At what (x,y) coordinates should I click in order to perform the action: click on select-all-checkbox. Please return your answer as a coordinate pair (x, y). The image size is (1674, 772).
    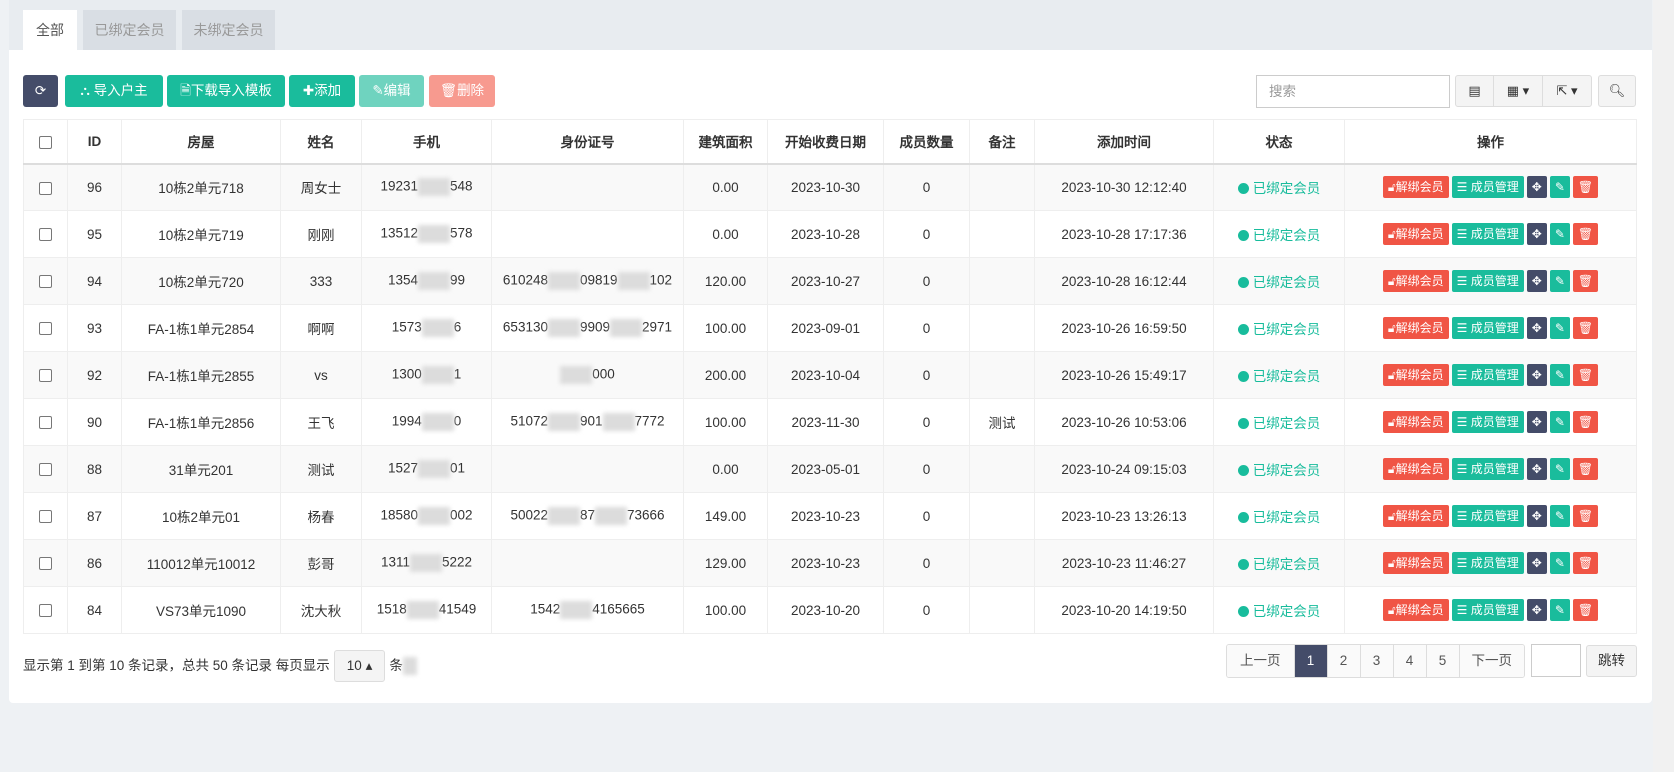
    Looking at the image, I should click on (45, 142).